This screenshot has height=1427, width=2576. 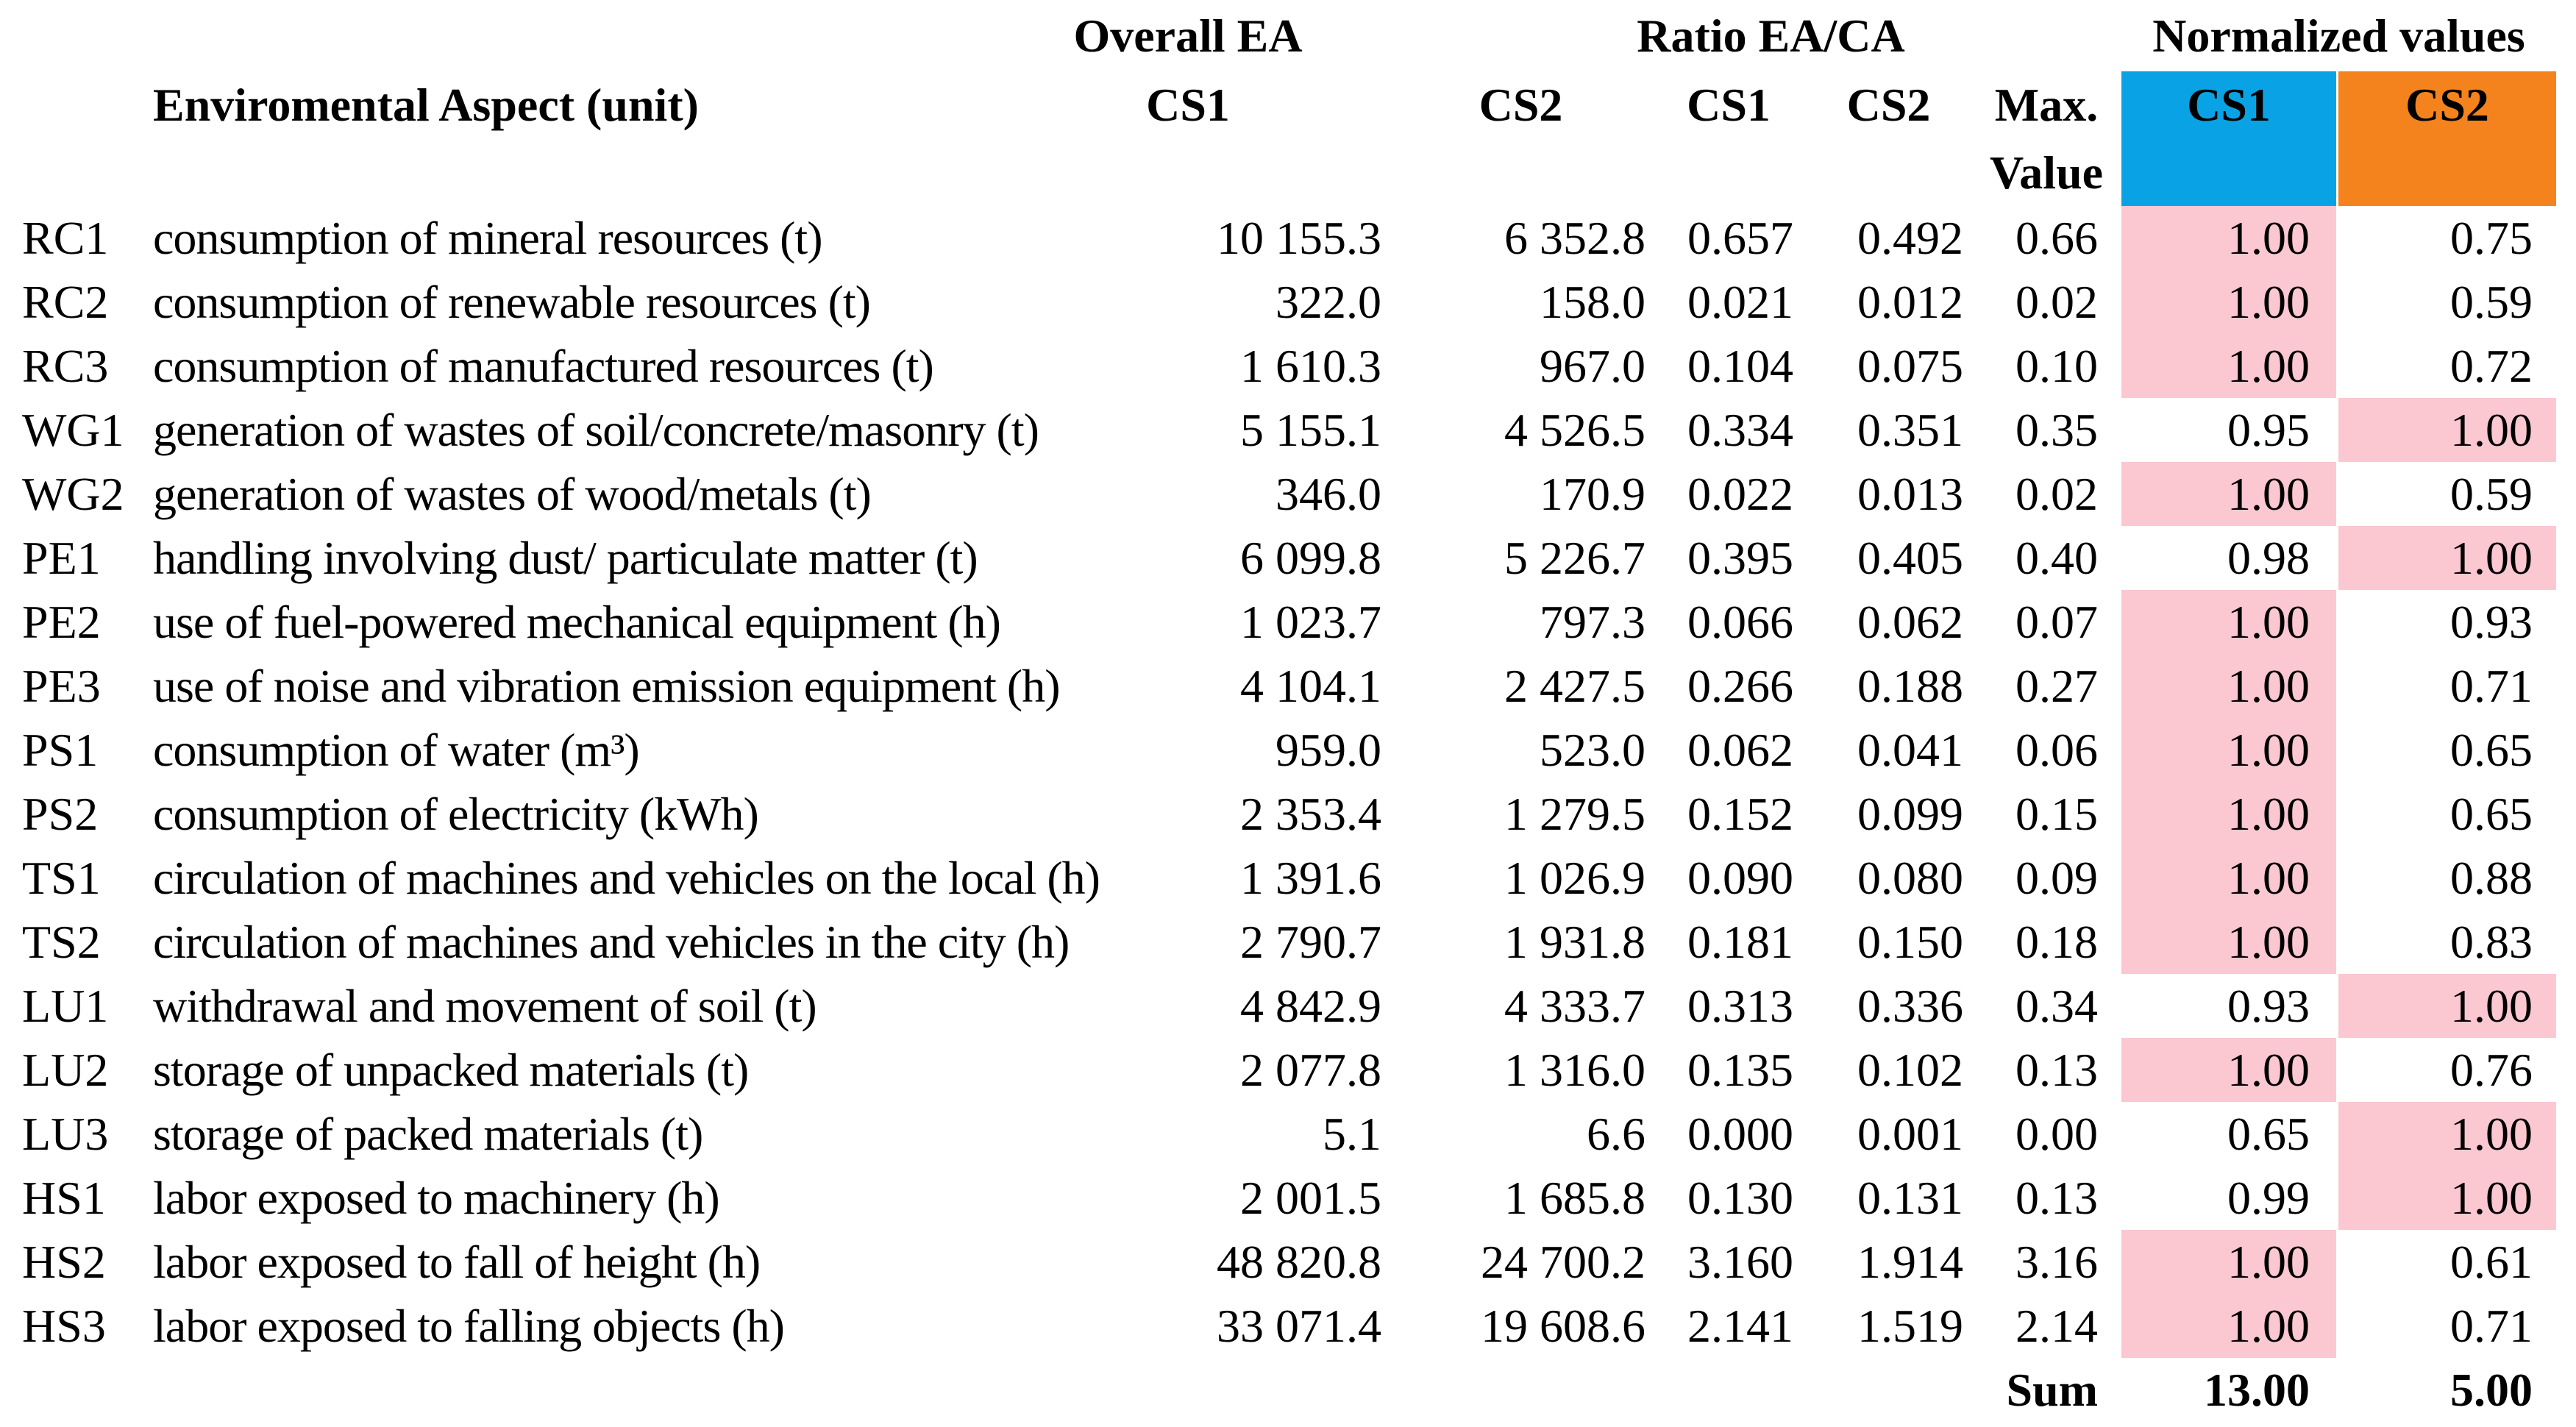 I want to click on max-value-header-line1: Max., so click(x=2046, y=105).